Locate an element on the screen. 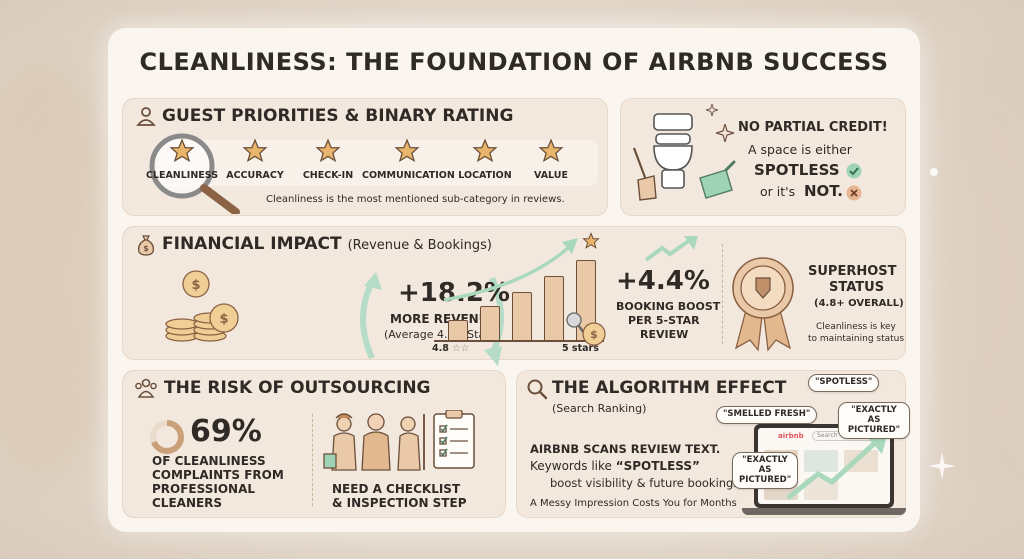  money-bag-icon: $ is located at coordinates (146, 245).